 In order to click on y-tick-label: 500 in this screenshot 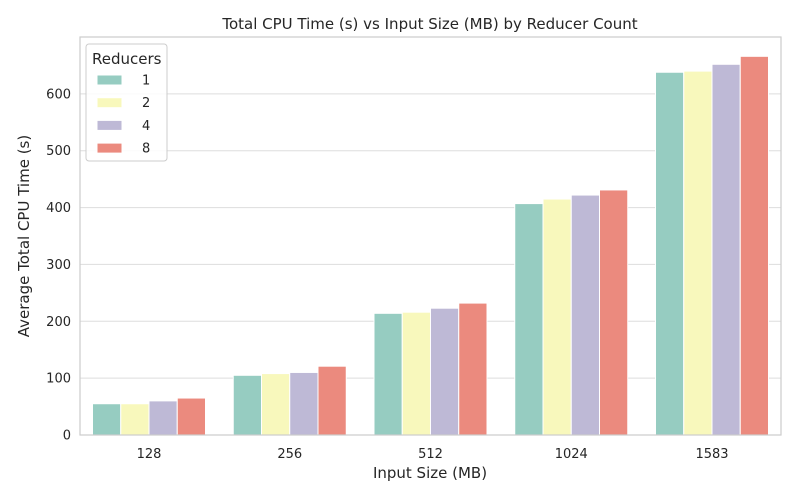, I will do `click(58, 151)`.